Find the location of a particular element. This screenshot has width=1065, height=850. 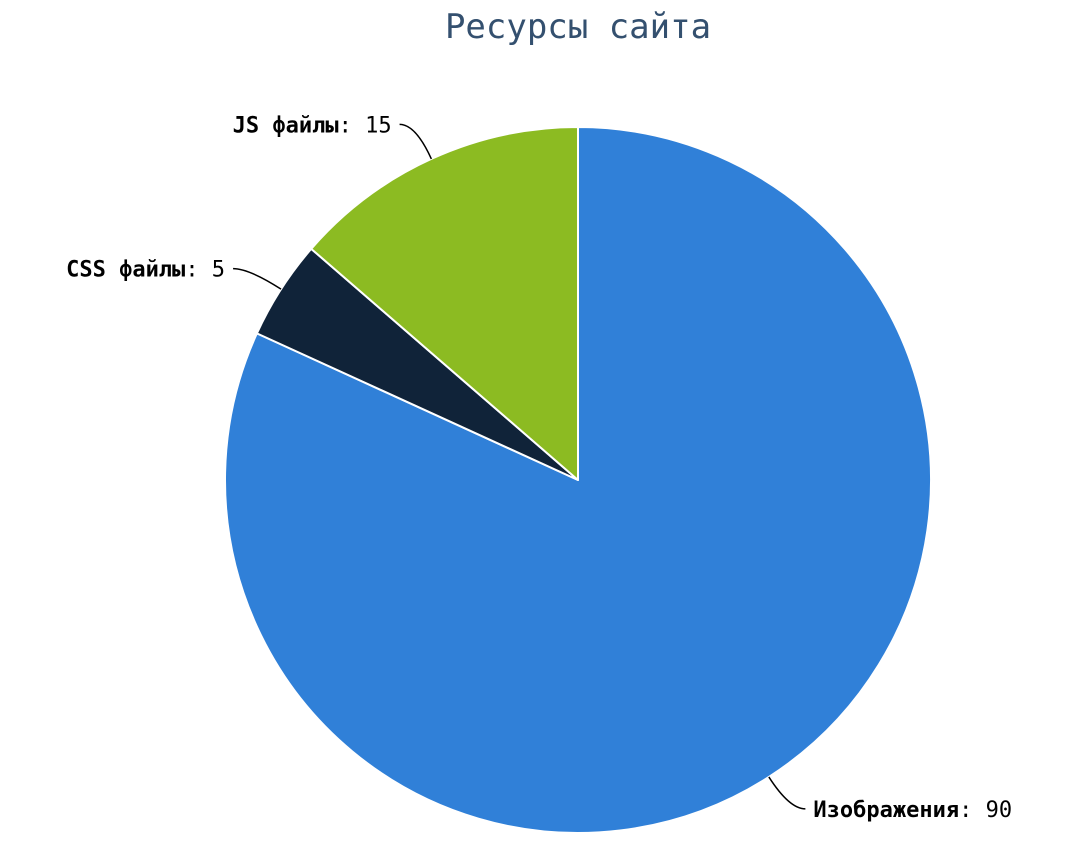

slice-label-value: : 90 is located at coordinates (985, 810).